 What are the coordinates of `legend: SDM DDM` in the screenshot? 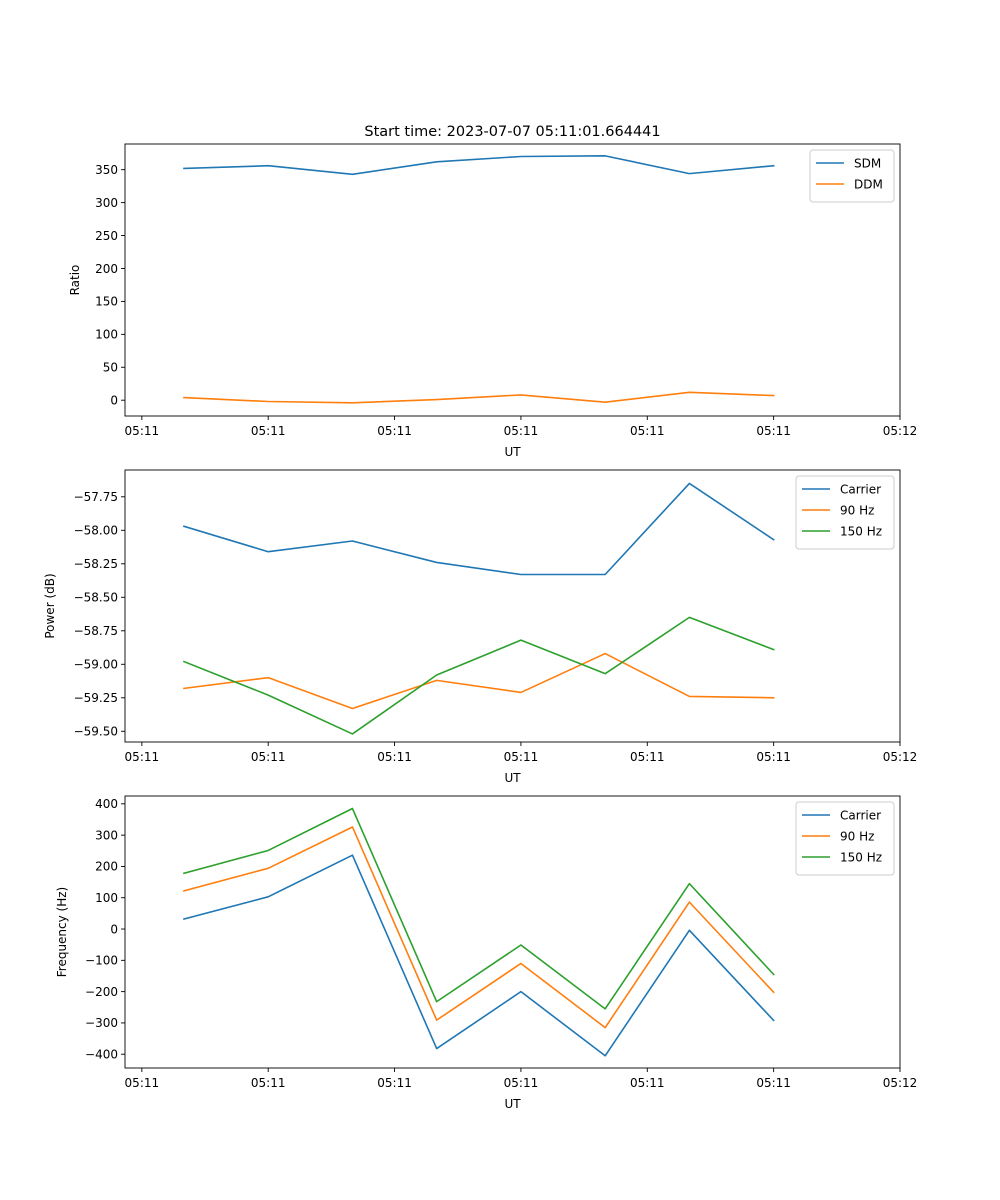 It's located at (852, 176).